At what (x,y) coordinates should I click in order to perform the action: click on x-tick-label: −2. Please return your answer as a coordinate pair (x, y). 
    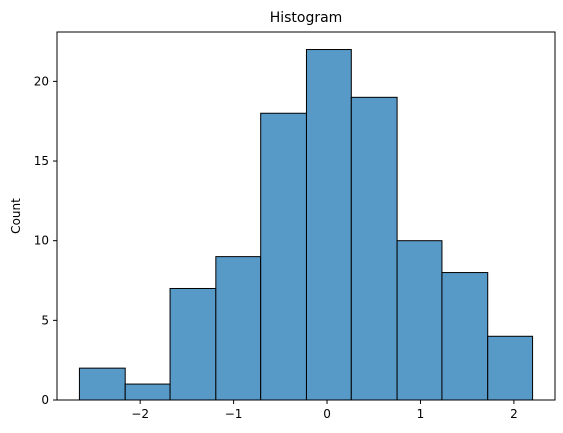
    Looking at the image, I should click on (140, 414).